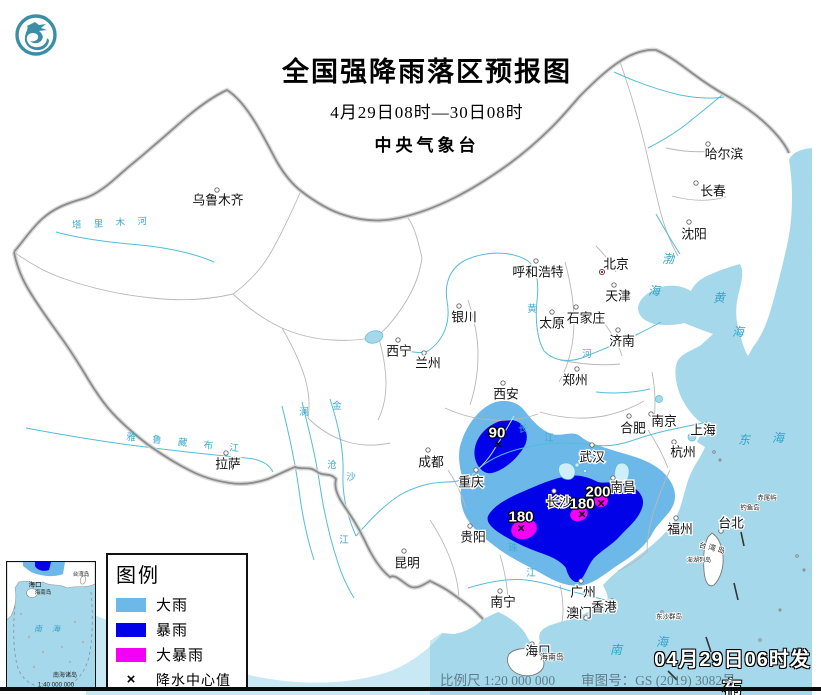  Describe the element at coordinates (602, 272) in the screenshot. I see `beijing-capital-marker` at that location.